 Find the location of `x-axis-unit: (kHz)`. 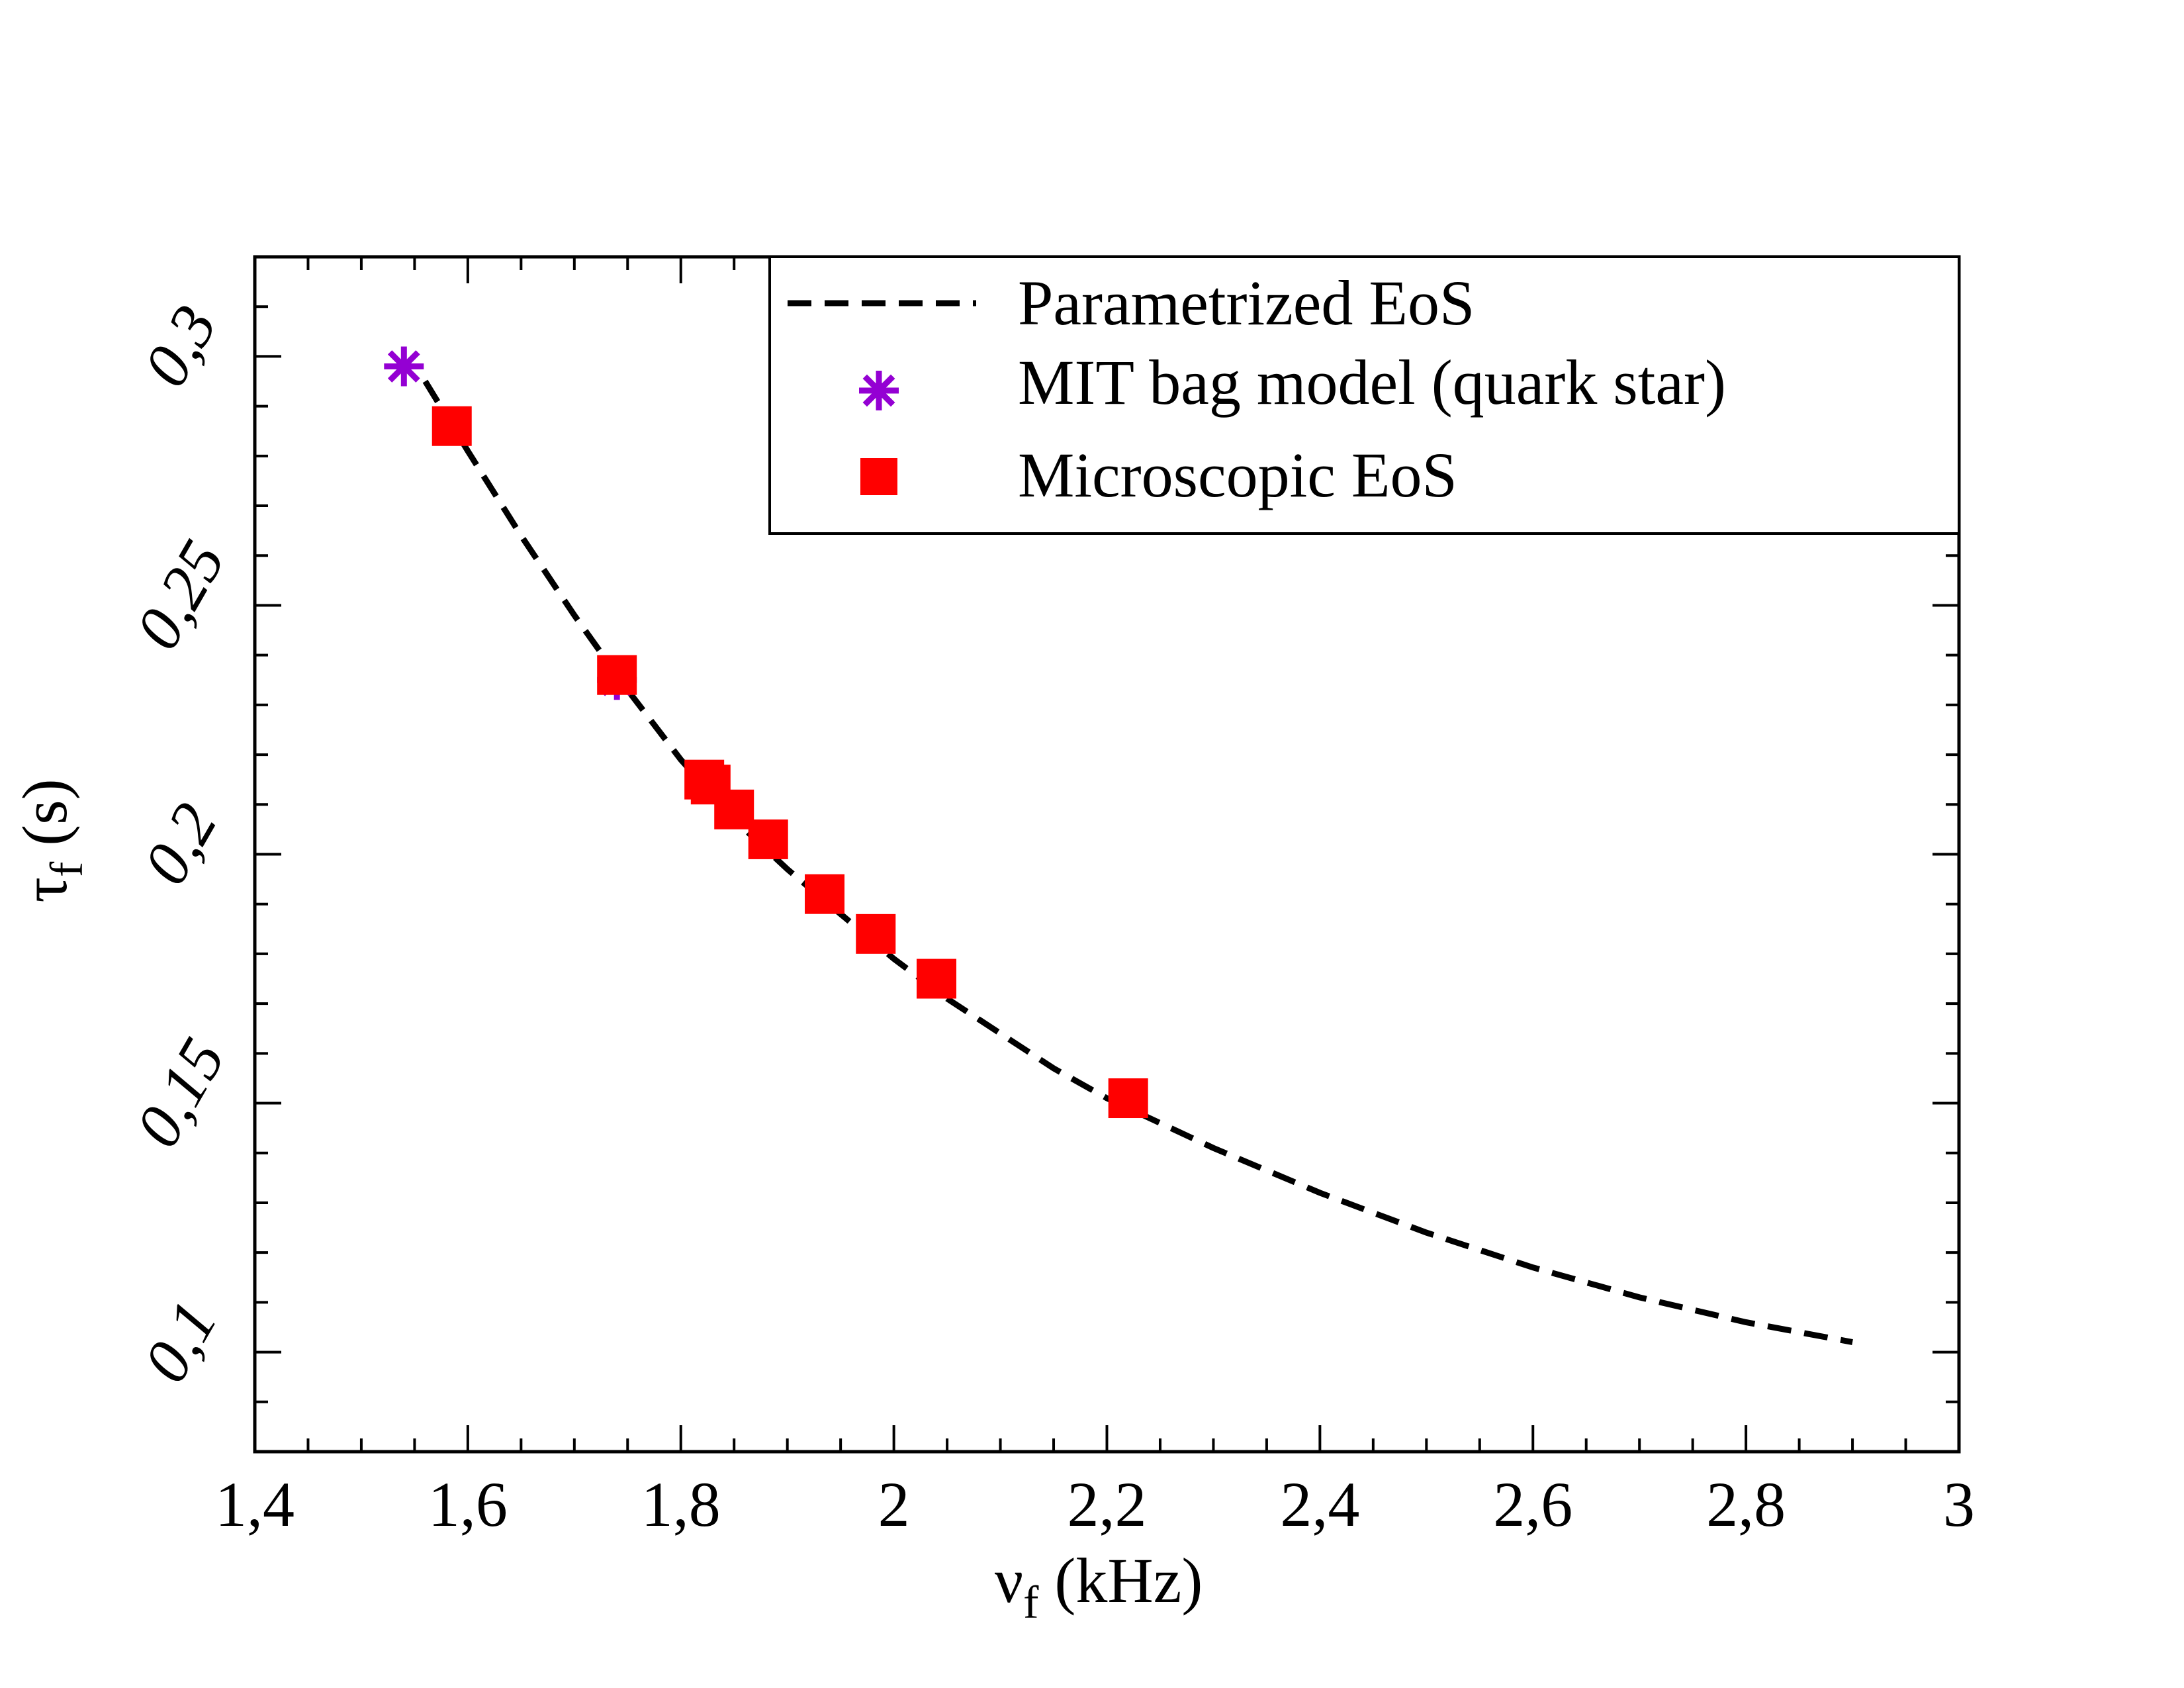

x-axis-unit: (kHz) is located at coordinates (1128, 1580).